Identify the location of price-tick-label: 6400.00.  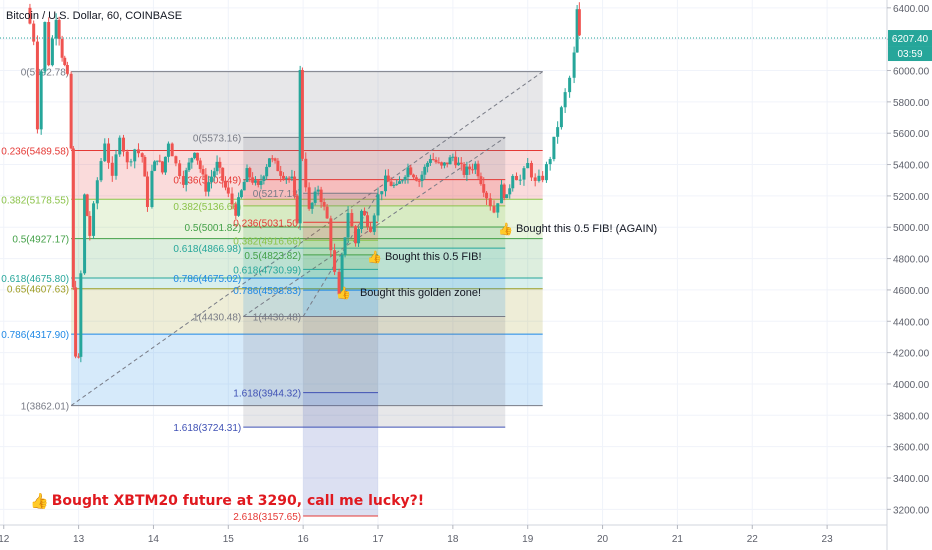
(911, 9).